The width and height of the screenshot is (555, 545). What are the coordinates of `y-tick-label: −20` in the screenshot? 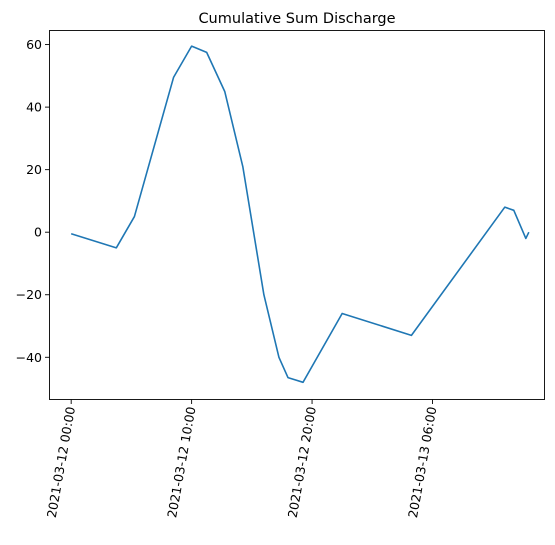 It's located at (29, 294).